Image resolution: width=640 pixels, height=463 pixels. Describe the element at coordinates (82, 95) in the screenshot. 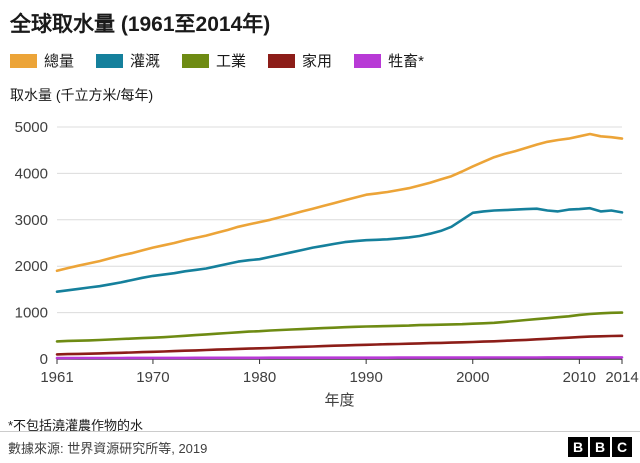

I see `y-axis-unit-label: 取水量 (千立方米/每年)` at that location.